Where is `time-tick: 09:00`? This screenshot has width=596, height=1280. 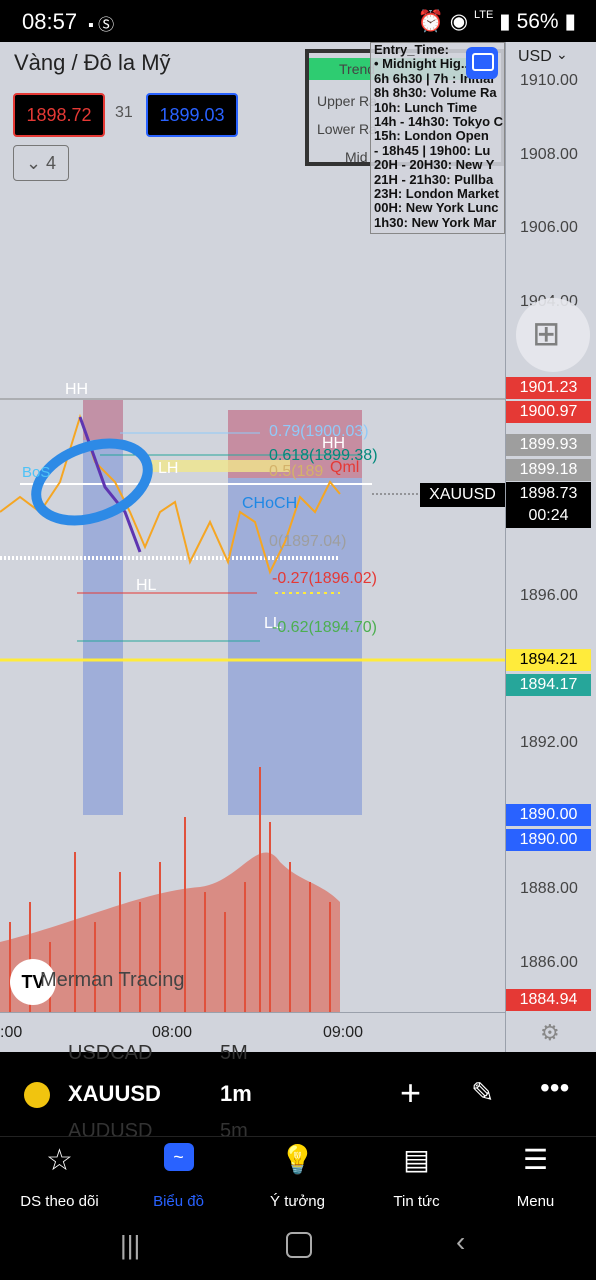
time-tick: 09:00 is located at coordinates (343, 1033).